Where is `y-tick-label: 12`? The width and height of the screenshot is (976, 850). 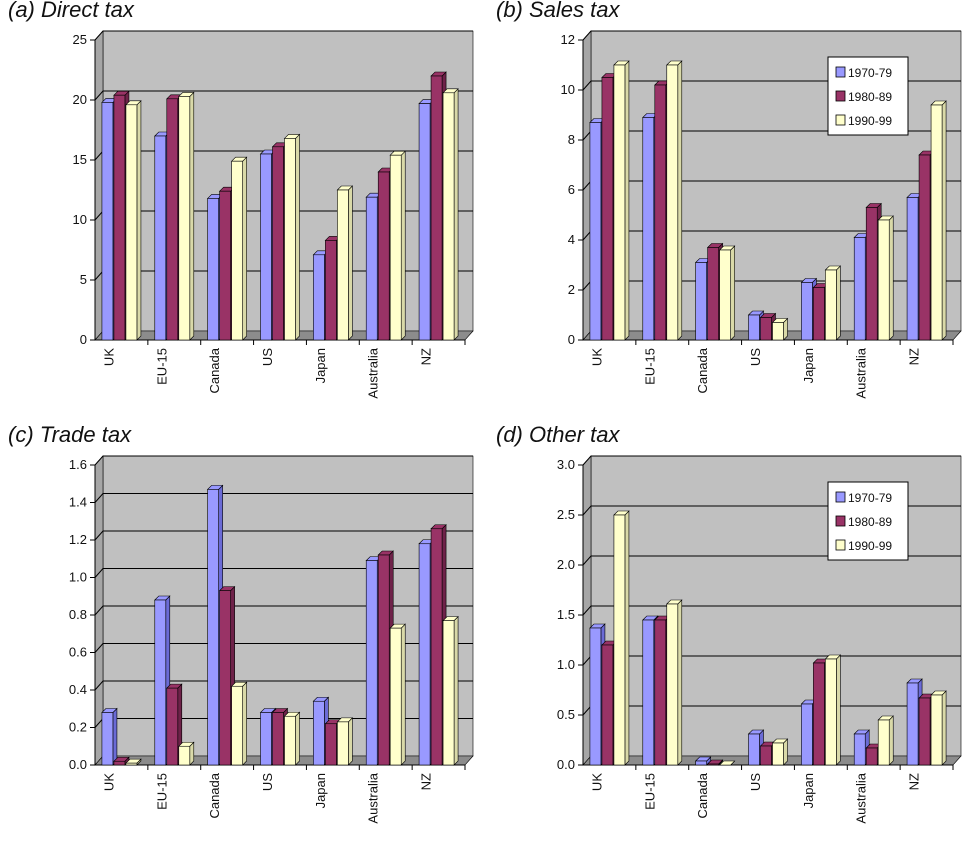 y-tick-label: 12 is located at coordinates (568, 39).